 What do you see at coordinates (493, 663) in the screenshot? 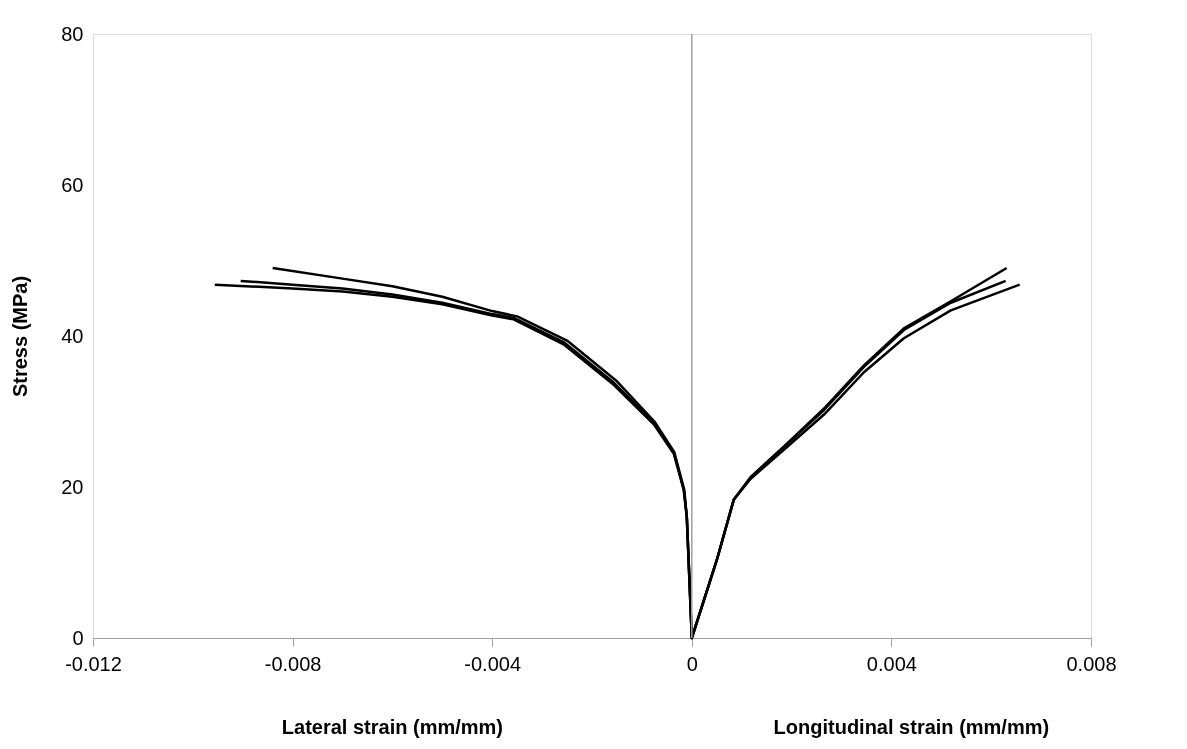
I see `x-tick-label: -0.004` at bounding box center [493, 663].